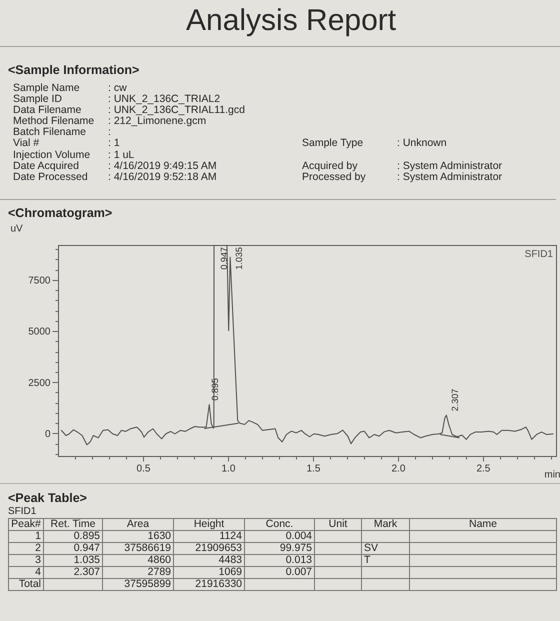 The height and width of the screenshot is (621, 560). Describe the element at coordinates (206, 548) in the screenshot. I see `text: 2 0.947 37586619 21909653 99.975 SV` at that location.